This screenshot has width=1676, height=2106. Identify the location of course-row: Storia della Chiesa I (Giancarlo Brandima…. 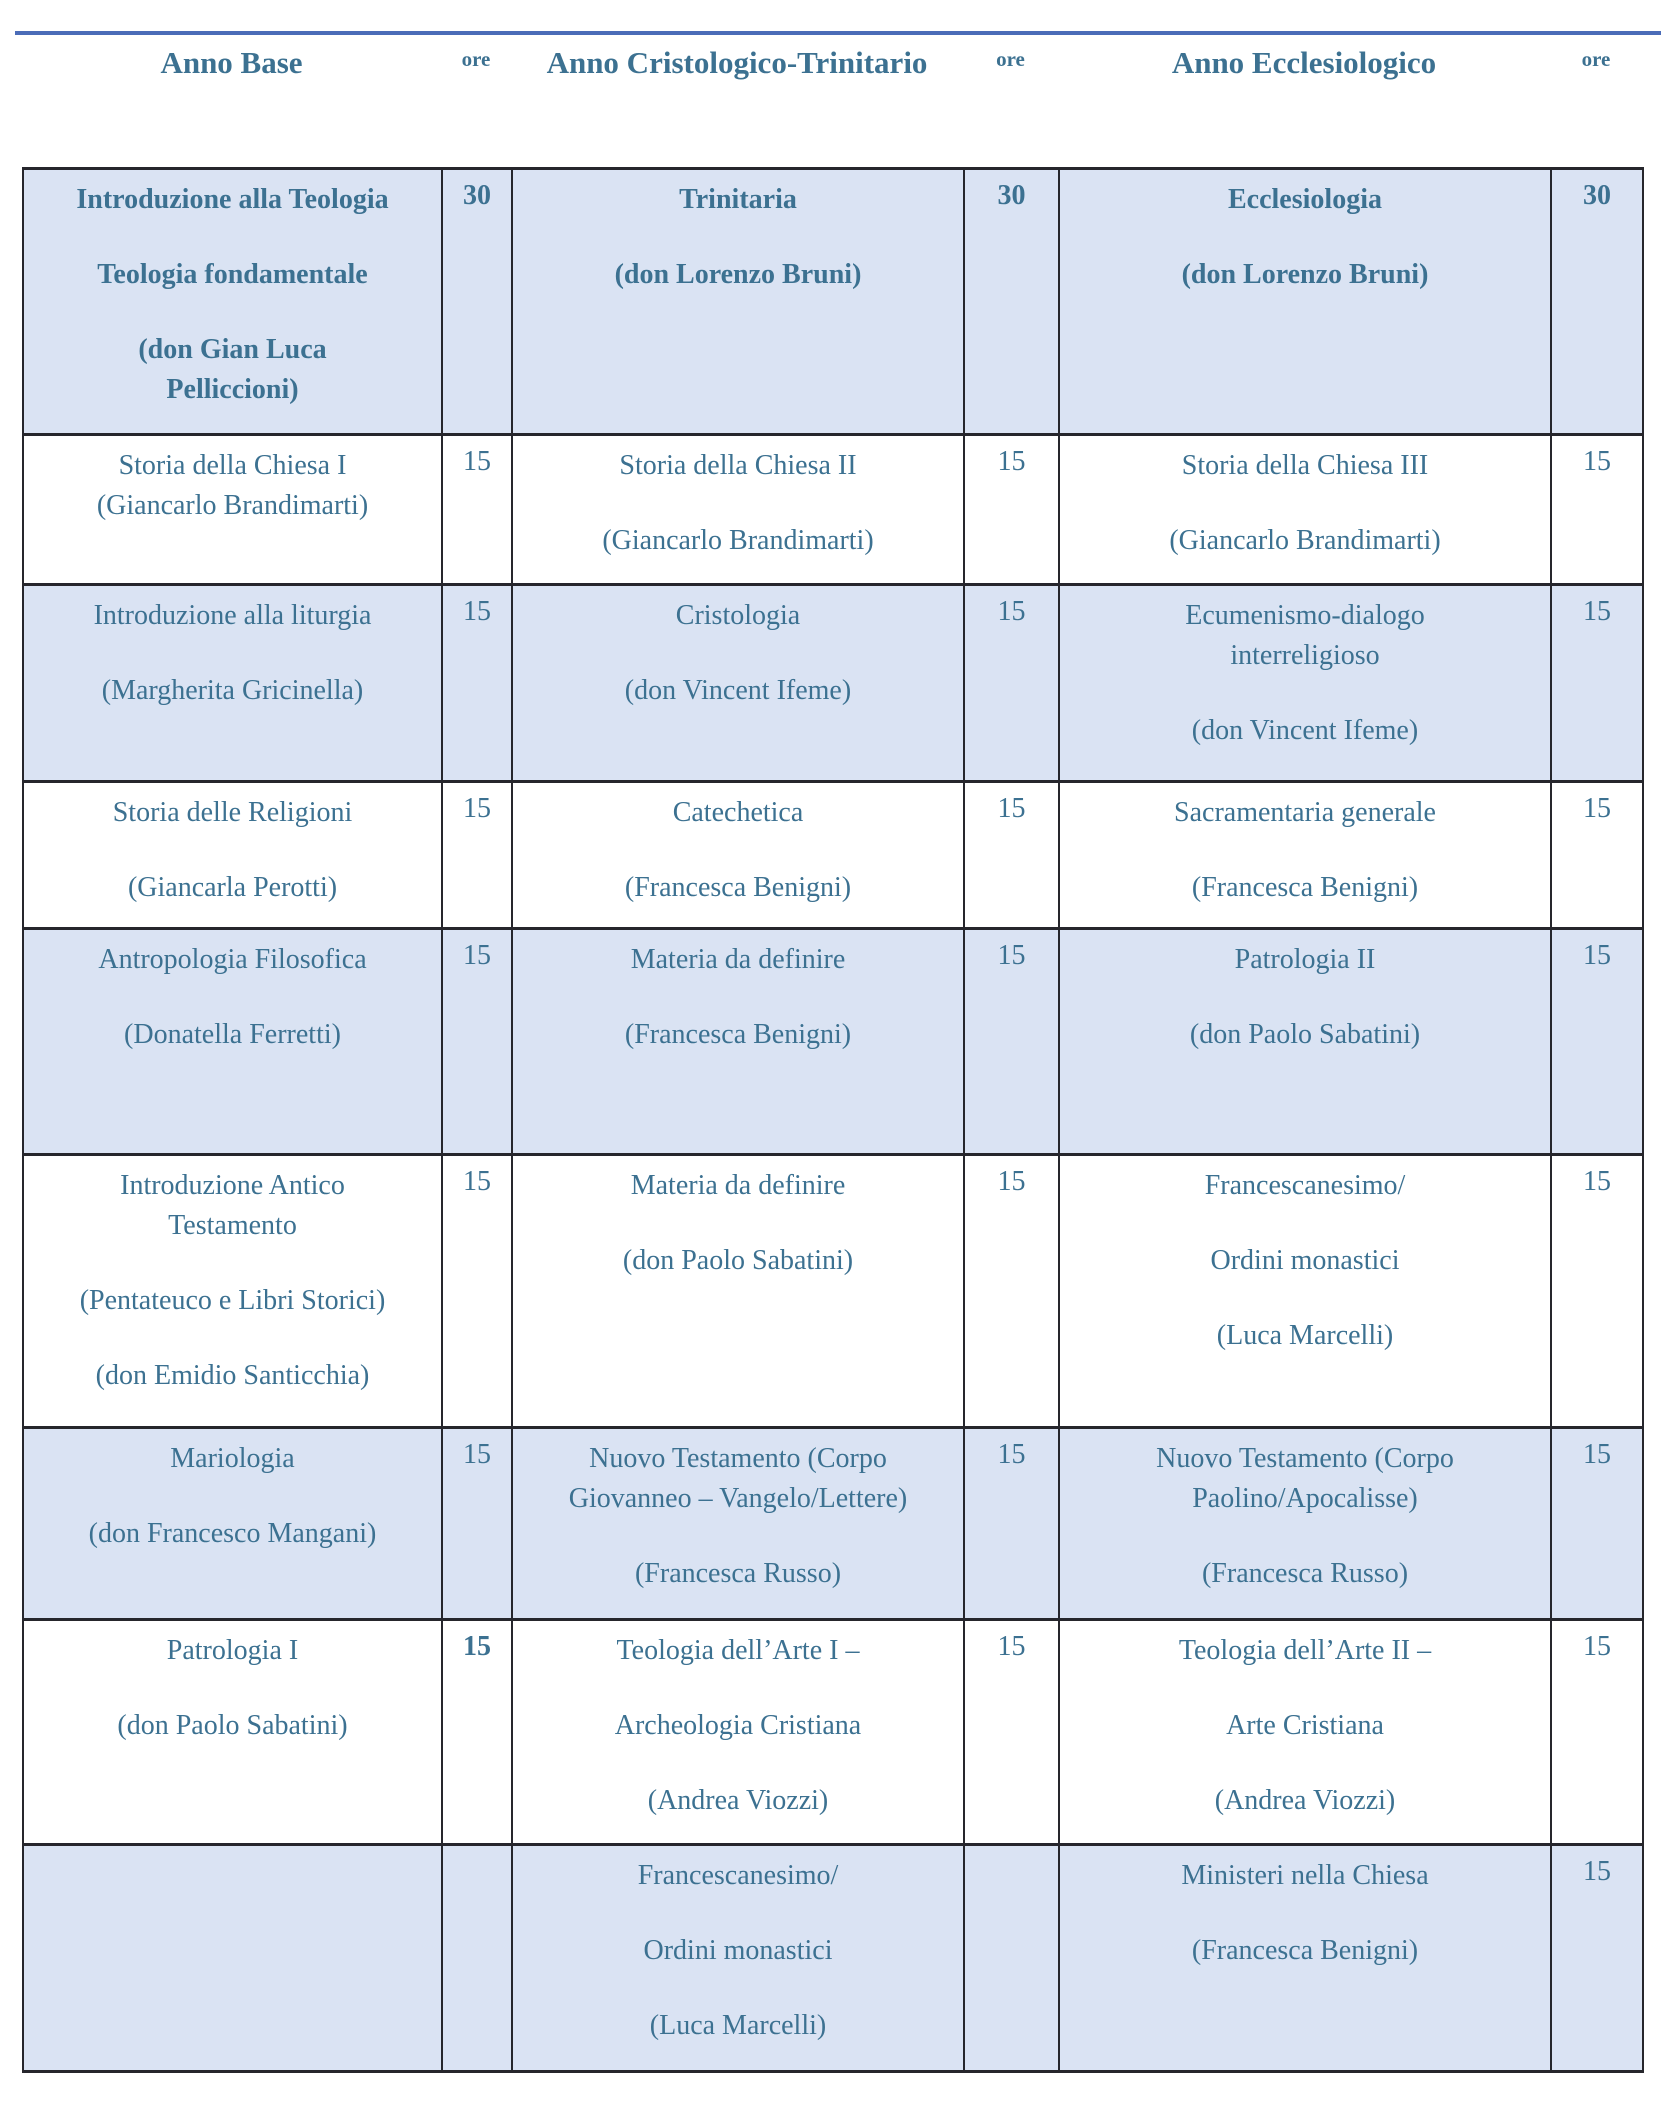
(833, 509).